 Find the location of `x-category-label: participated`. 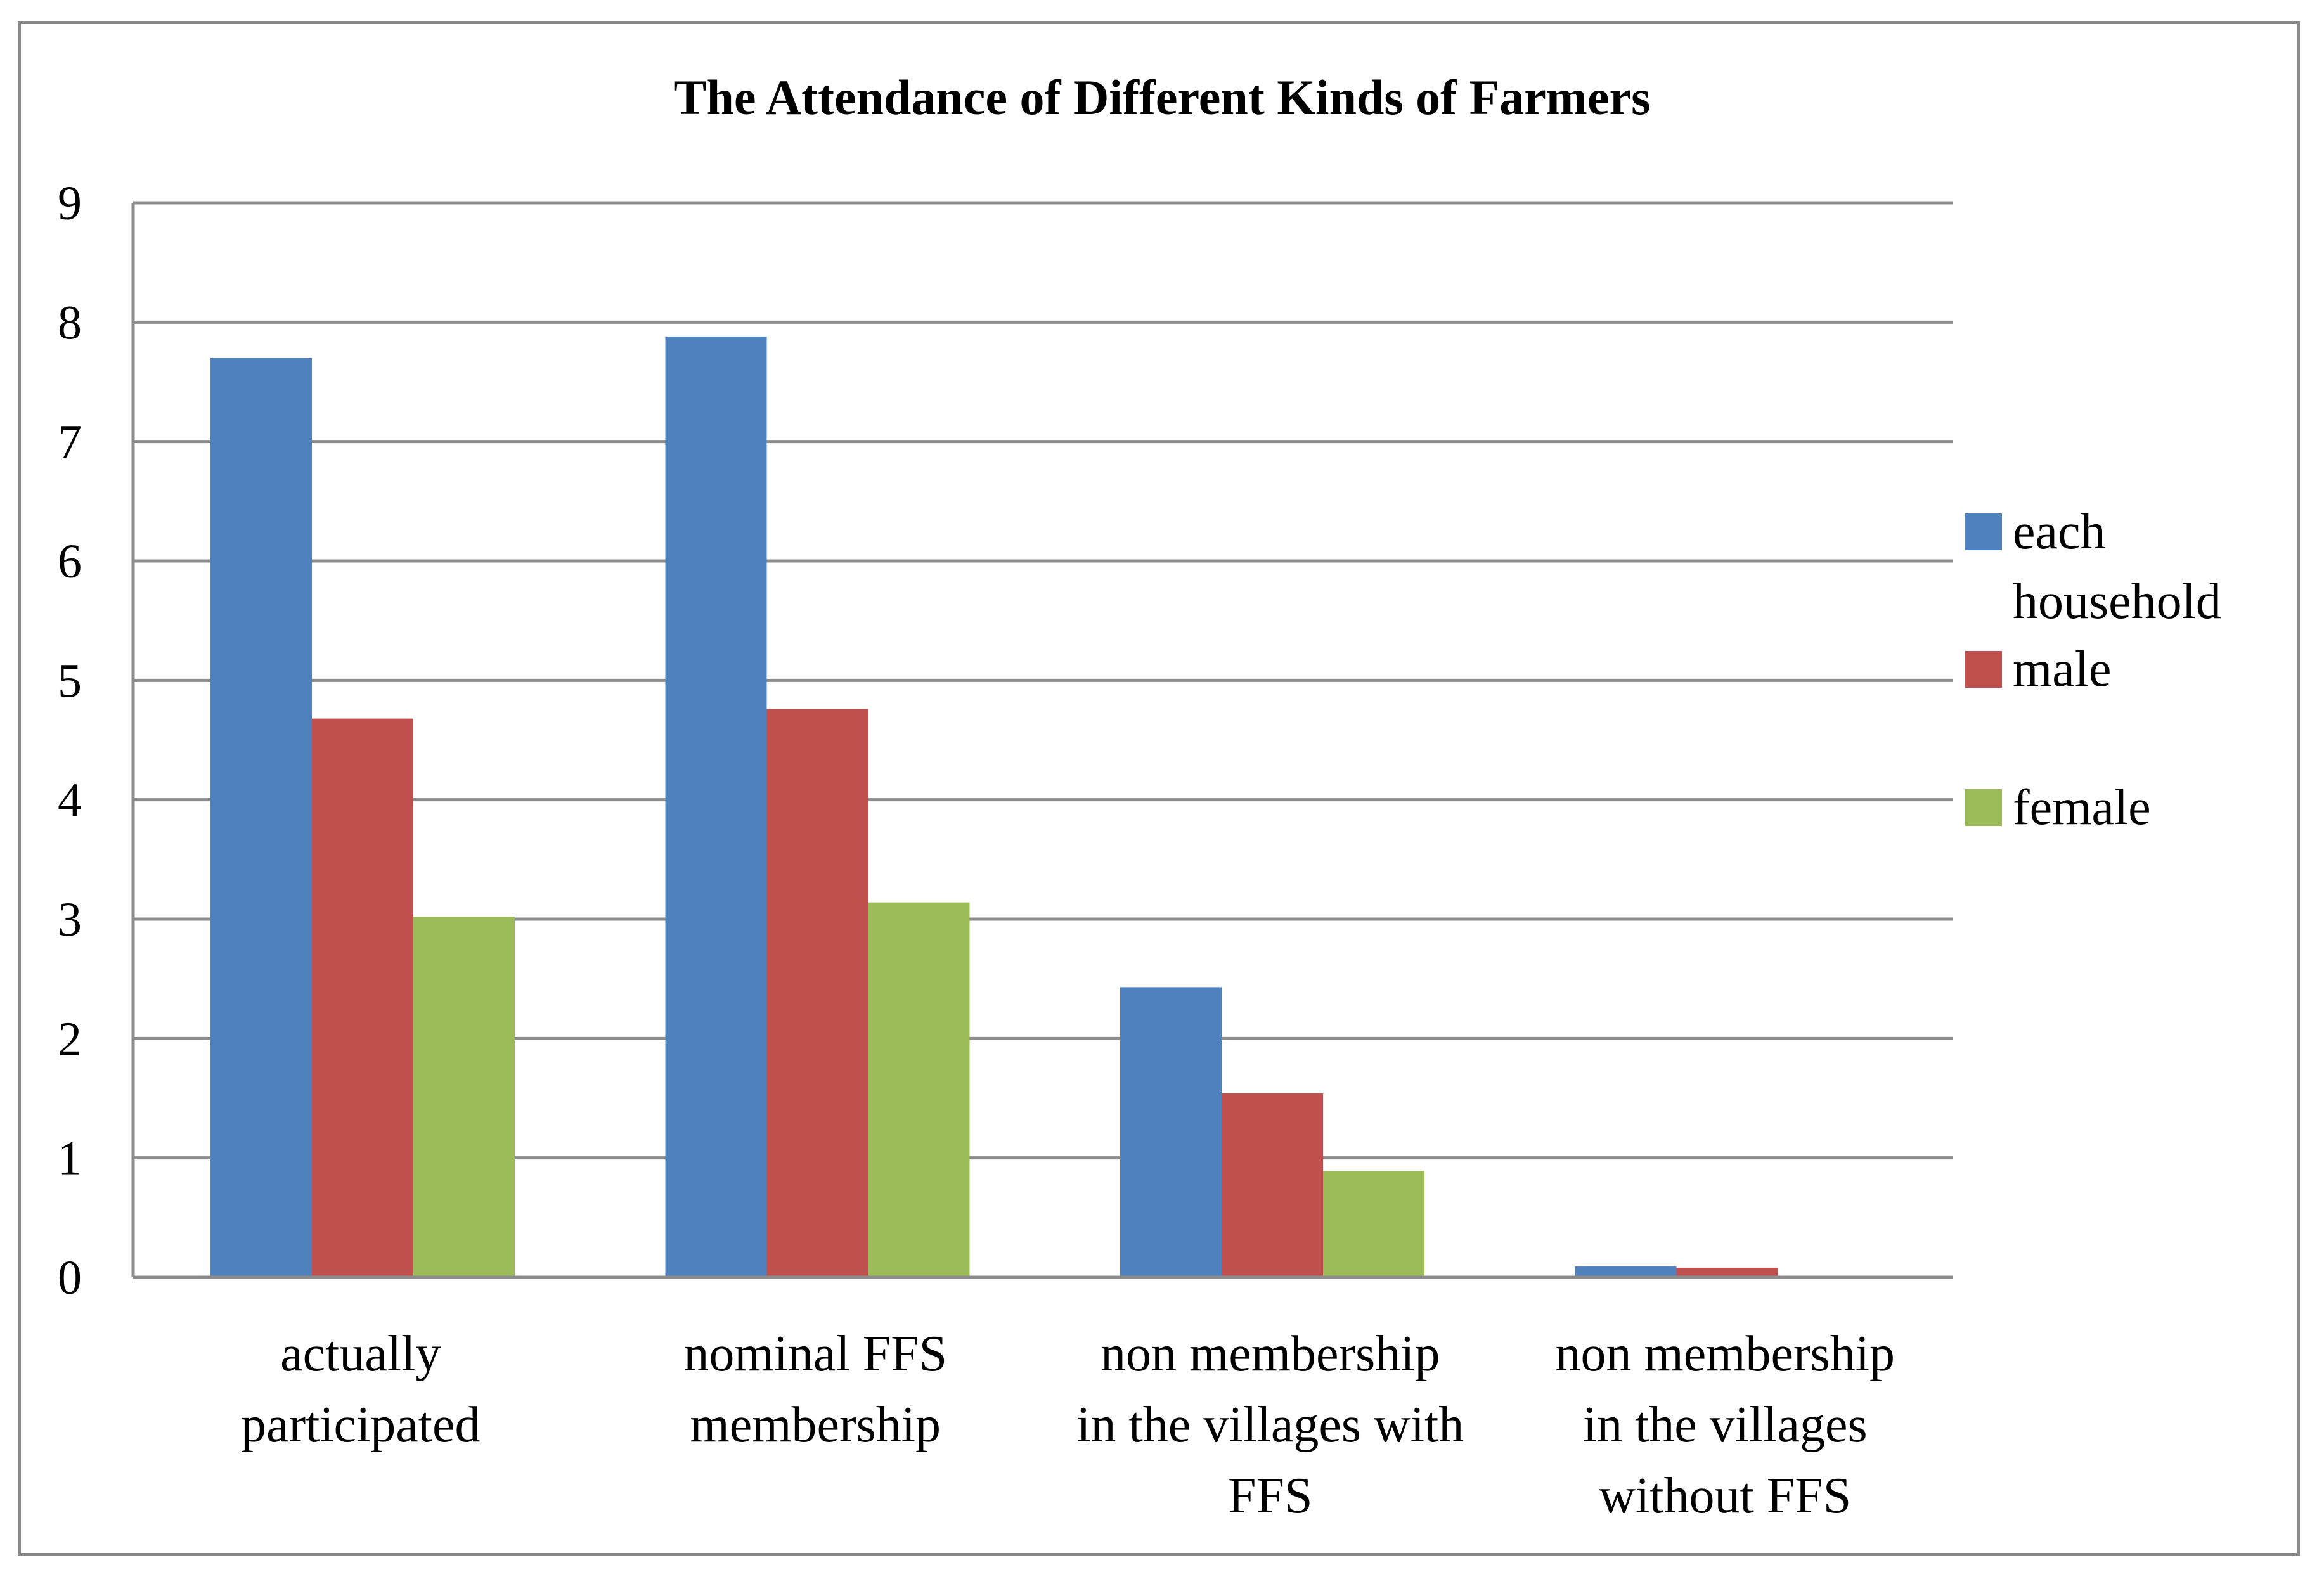

x-category-label: participated is located at coordinates (361, 1425).